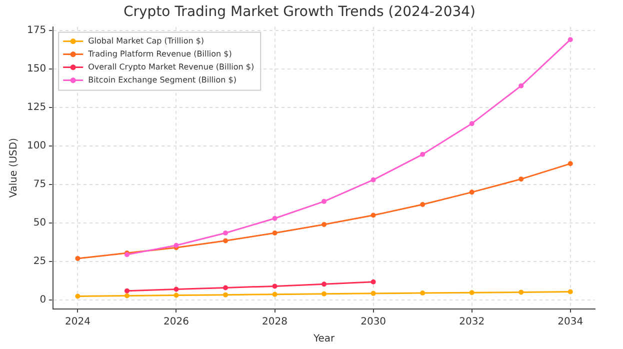  I want to click on y-tick-label: 0, so click(43, 300).